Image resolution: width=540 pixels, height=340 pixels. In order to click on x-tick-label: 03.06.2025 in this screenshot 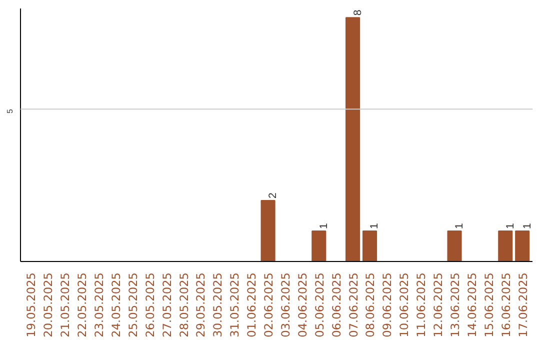, I will do `click(285, 305)`.